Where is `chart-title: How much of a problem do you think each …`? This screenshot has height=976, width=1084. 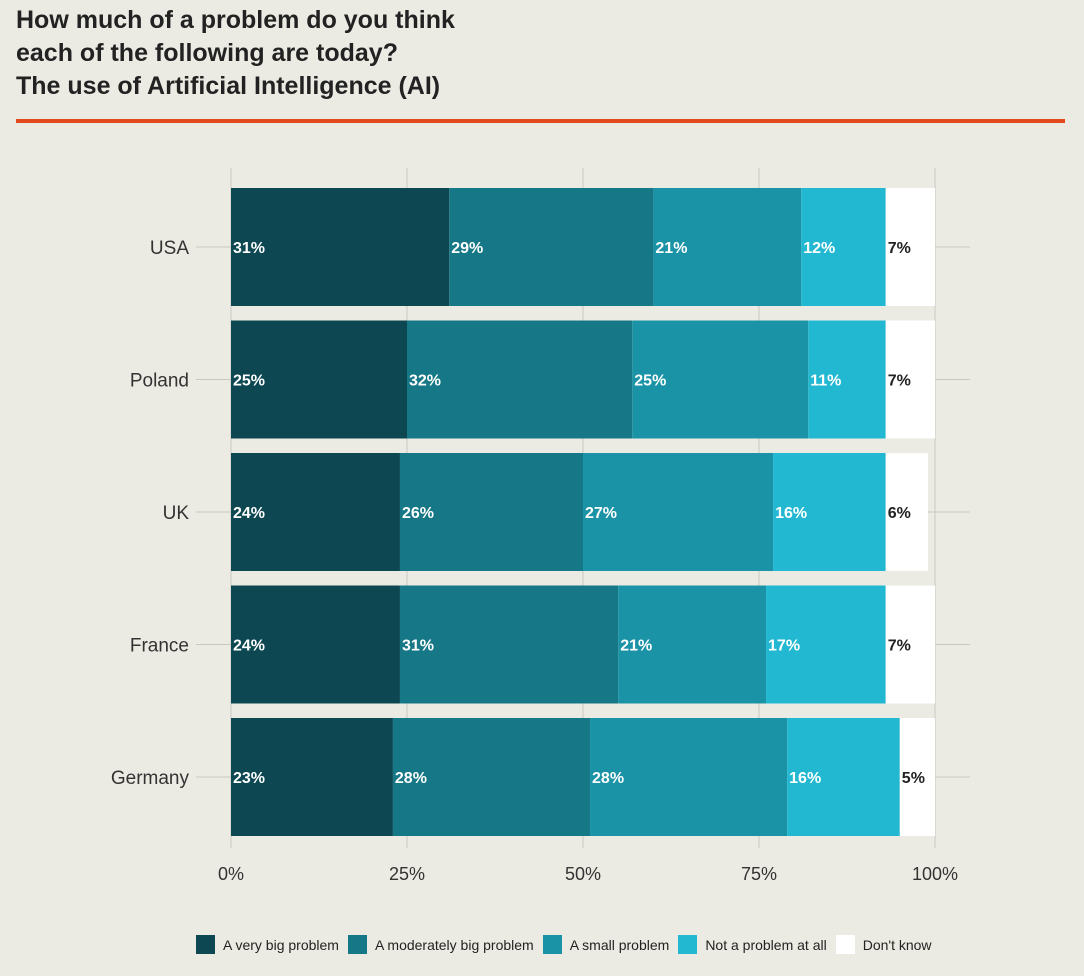
chart-title: How much of a problem do you think each … is located at coordinates (235, 53).